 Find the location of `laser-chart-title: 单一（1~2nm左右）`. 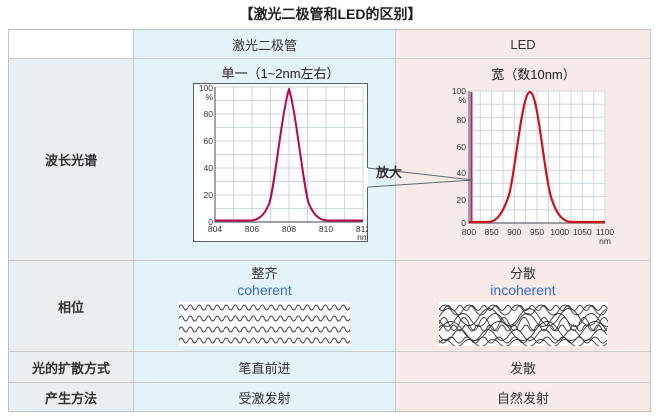

laser-chart-title: 单一（1~2nm左右） is located at coordinates (280, 73).